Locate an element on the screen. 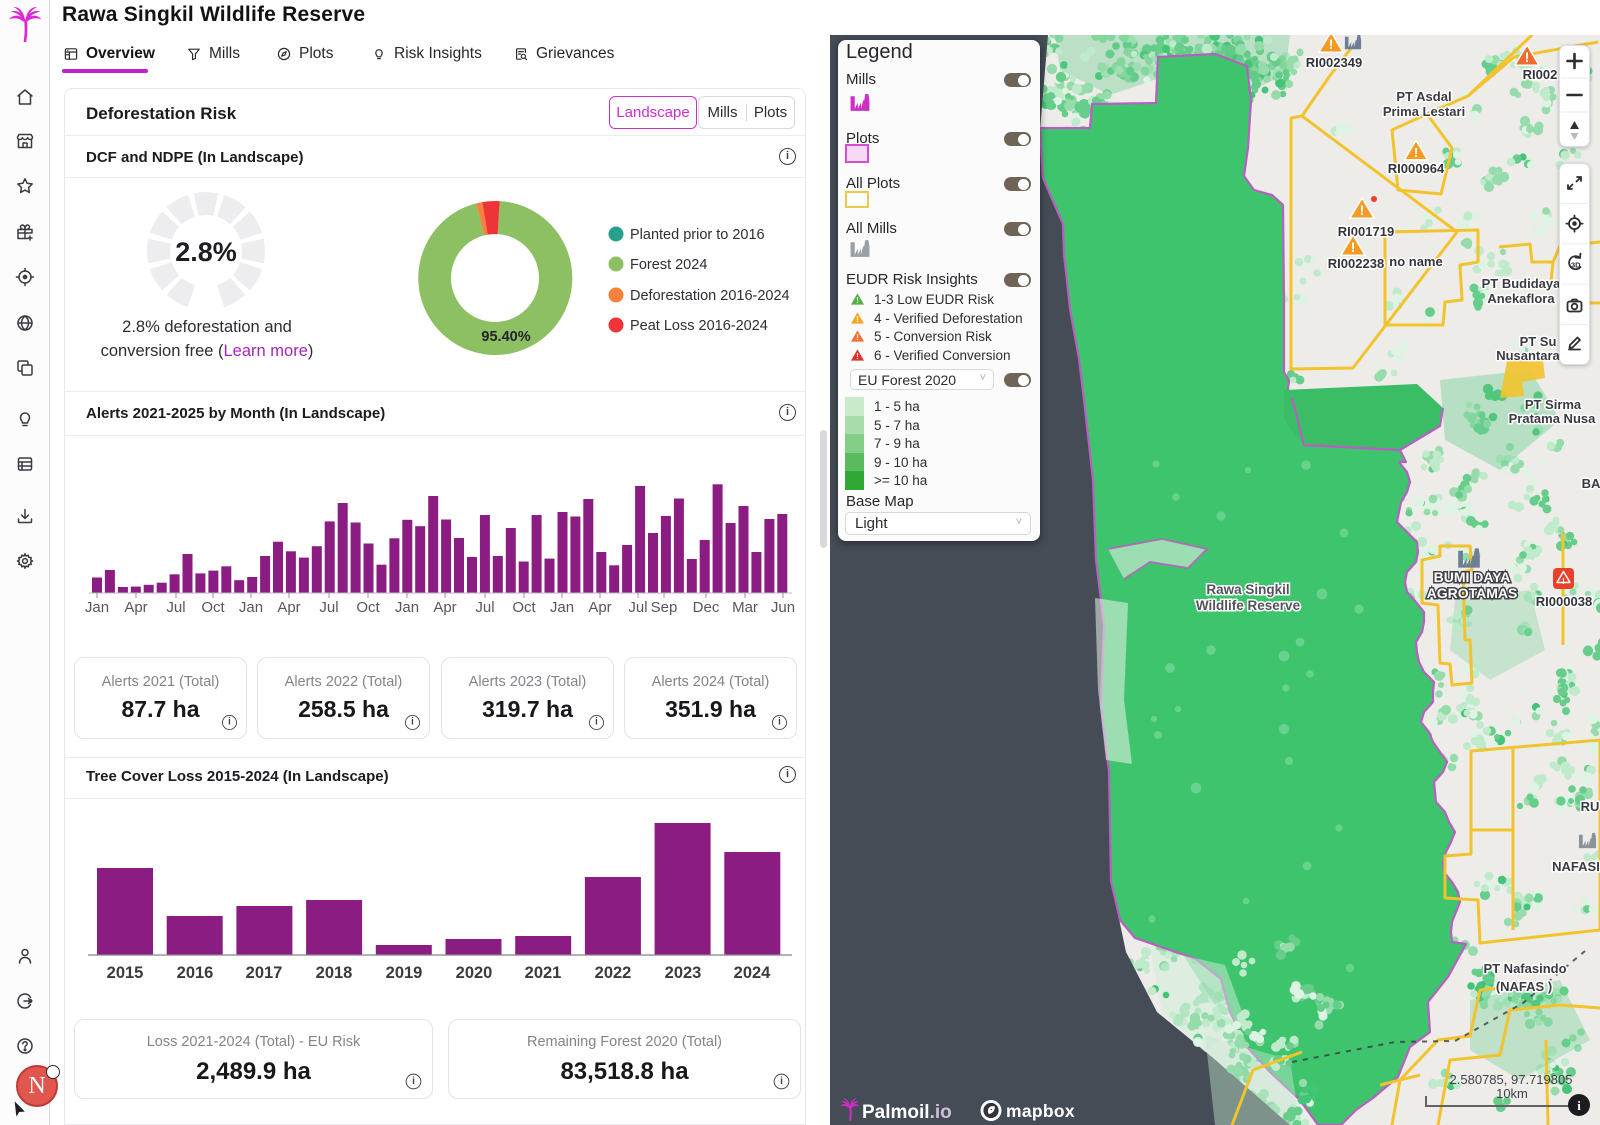 The width and height of the screenshot is (1600, 1125). svg-text: 2020 is located at coordinates (474, 973).